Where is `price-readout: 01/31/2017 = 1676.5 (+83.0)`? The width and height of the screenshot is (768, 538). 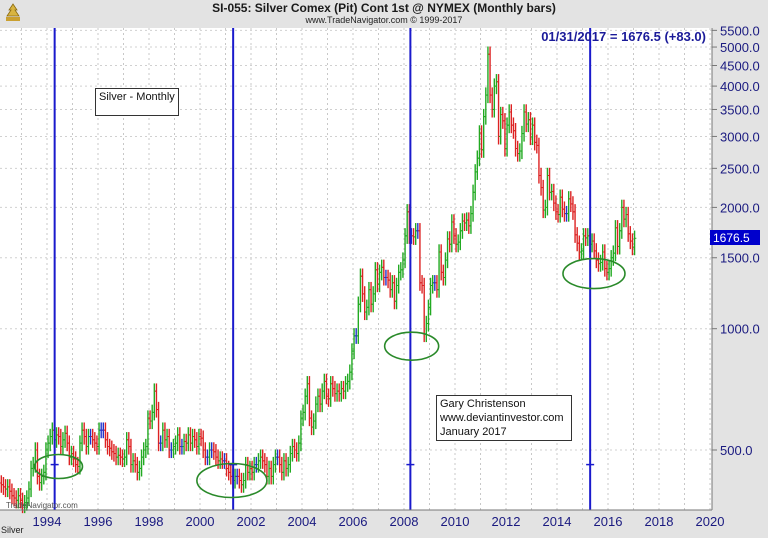
price-readout: 01/31/2017 = 1676.5 (+83.0) is located at coordinates (623, 36).